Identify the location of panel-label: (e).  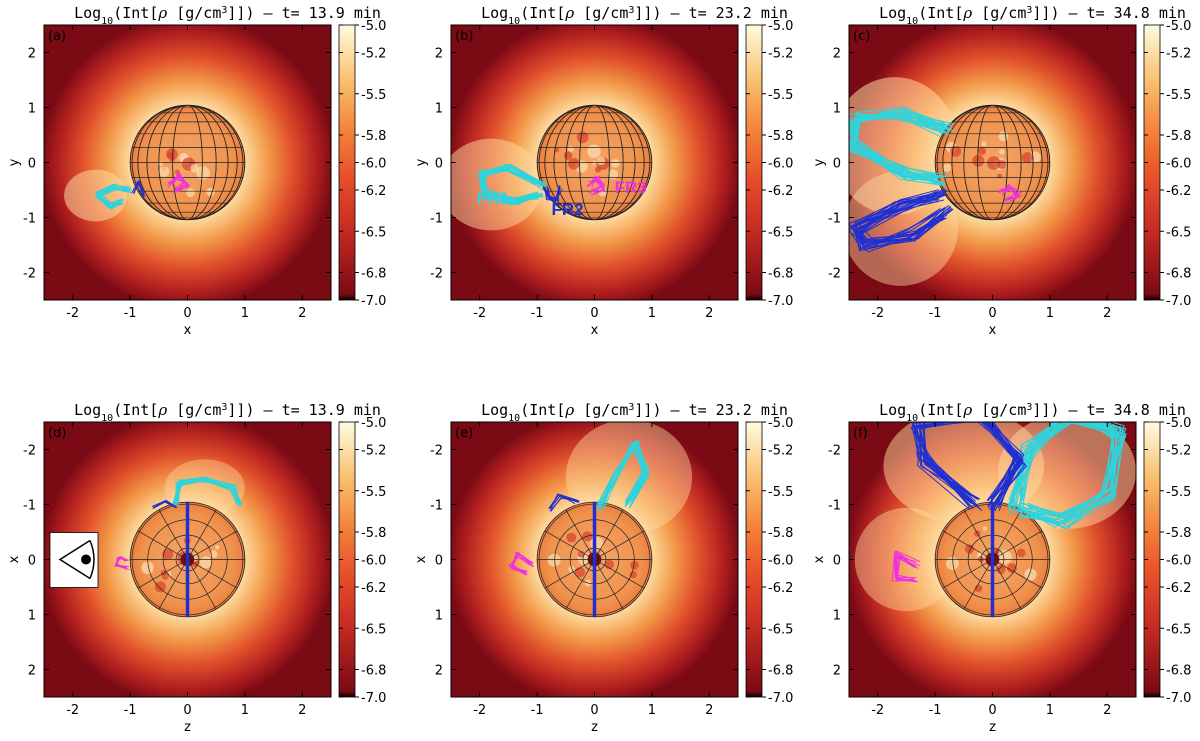
(464, 433).